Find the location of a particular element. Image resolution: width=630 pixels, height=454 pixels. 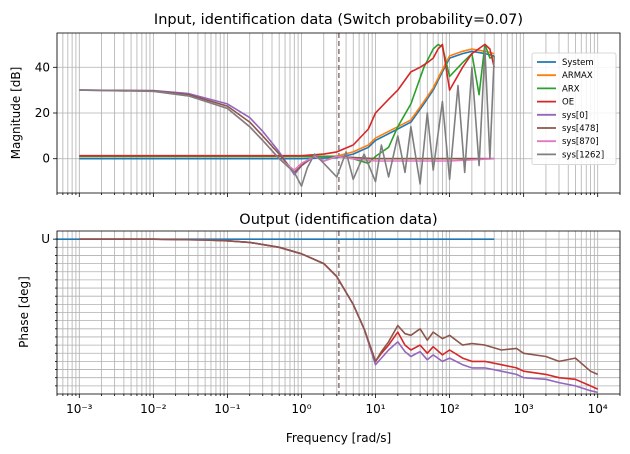

legend-entry: ARX is located at coordinates (571, 89).